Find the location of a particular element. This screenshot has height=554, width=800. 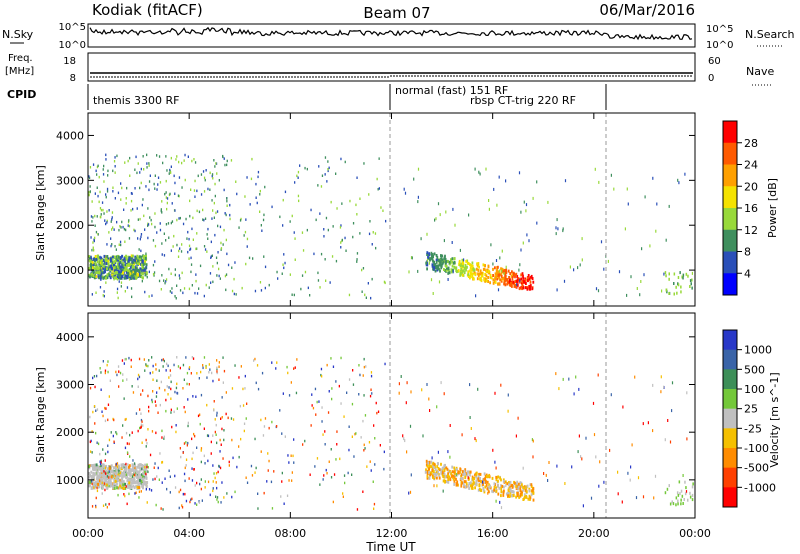

nsky-trace is located at coordinates (391, 33).